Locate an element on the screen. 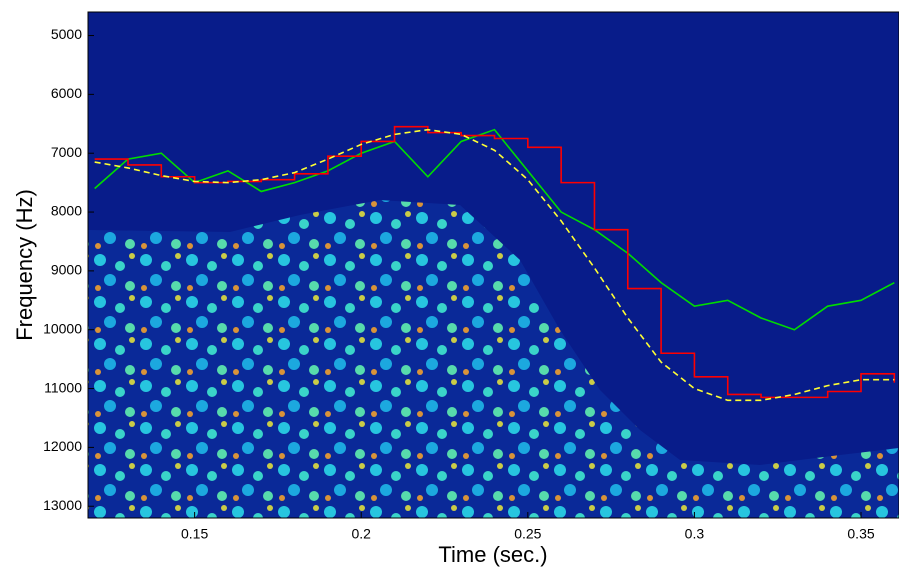  y-tick-label: 10000 is located at coordinates (62, 328).